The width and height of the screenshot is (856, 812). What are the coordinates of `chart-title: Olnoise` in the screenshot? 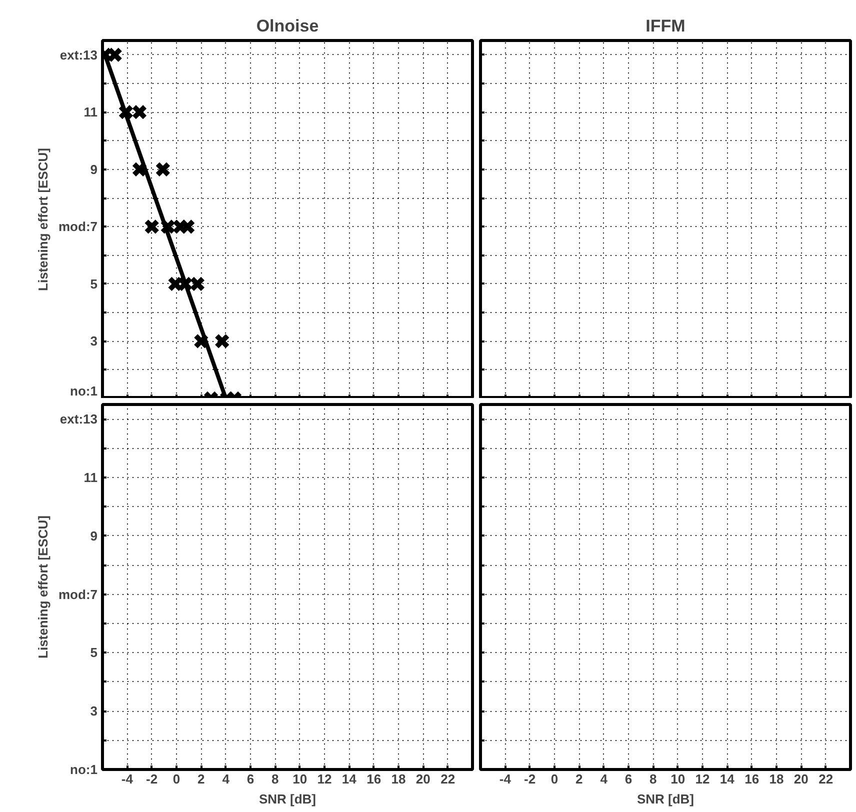 It's located at (287, 26).